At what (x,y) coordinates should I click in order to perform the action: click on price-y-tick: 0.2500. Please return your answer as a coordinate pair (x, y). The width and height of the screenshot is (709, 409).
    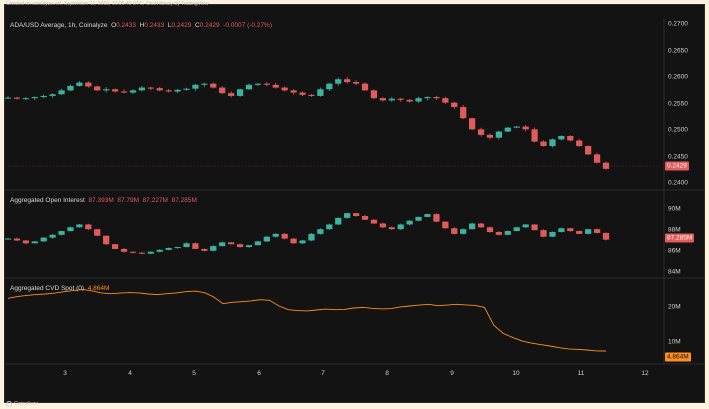
    Looking at the image, I should click on (678, 130).